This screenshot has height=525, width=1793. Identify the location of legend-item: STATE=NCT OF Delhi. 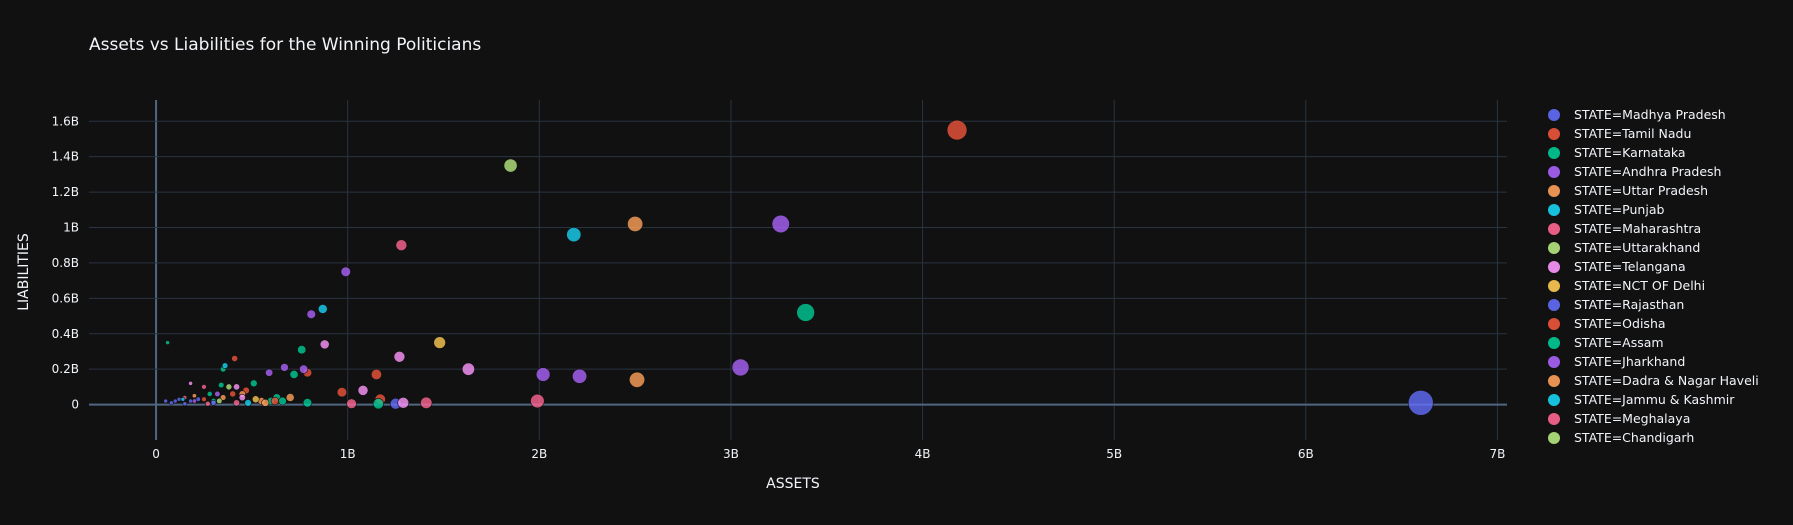
(1653, 285).